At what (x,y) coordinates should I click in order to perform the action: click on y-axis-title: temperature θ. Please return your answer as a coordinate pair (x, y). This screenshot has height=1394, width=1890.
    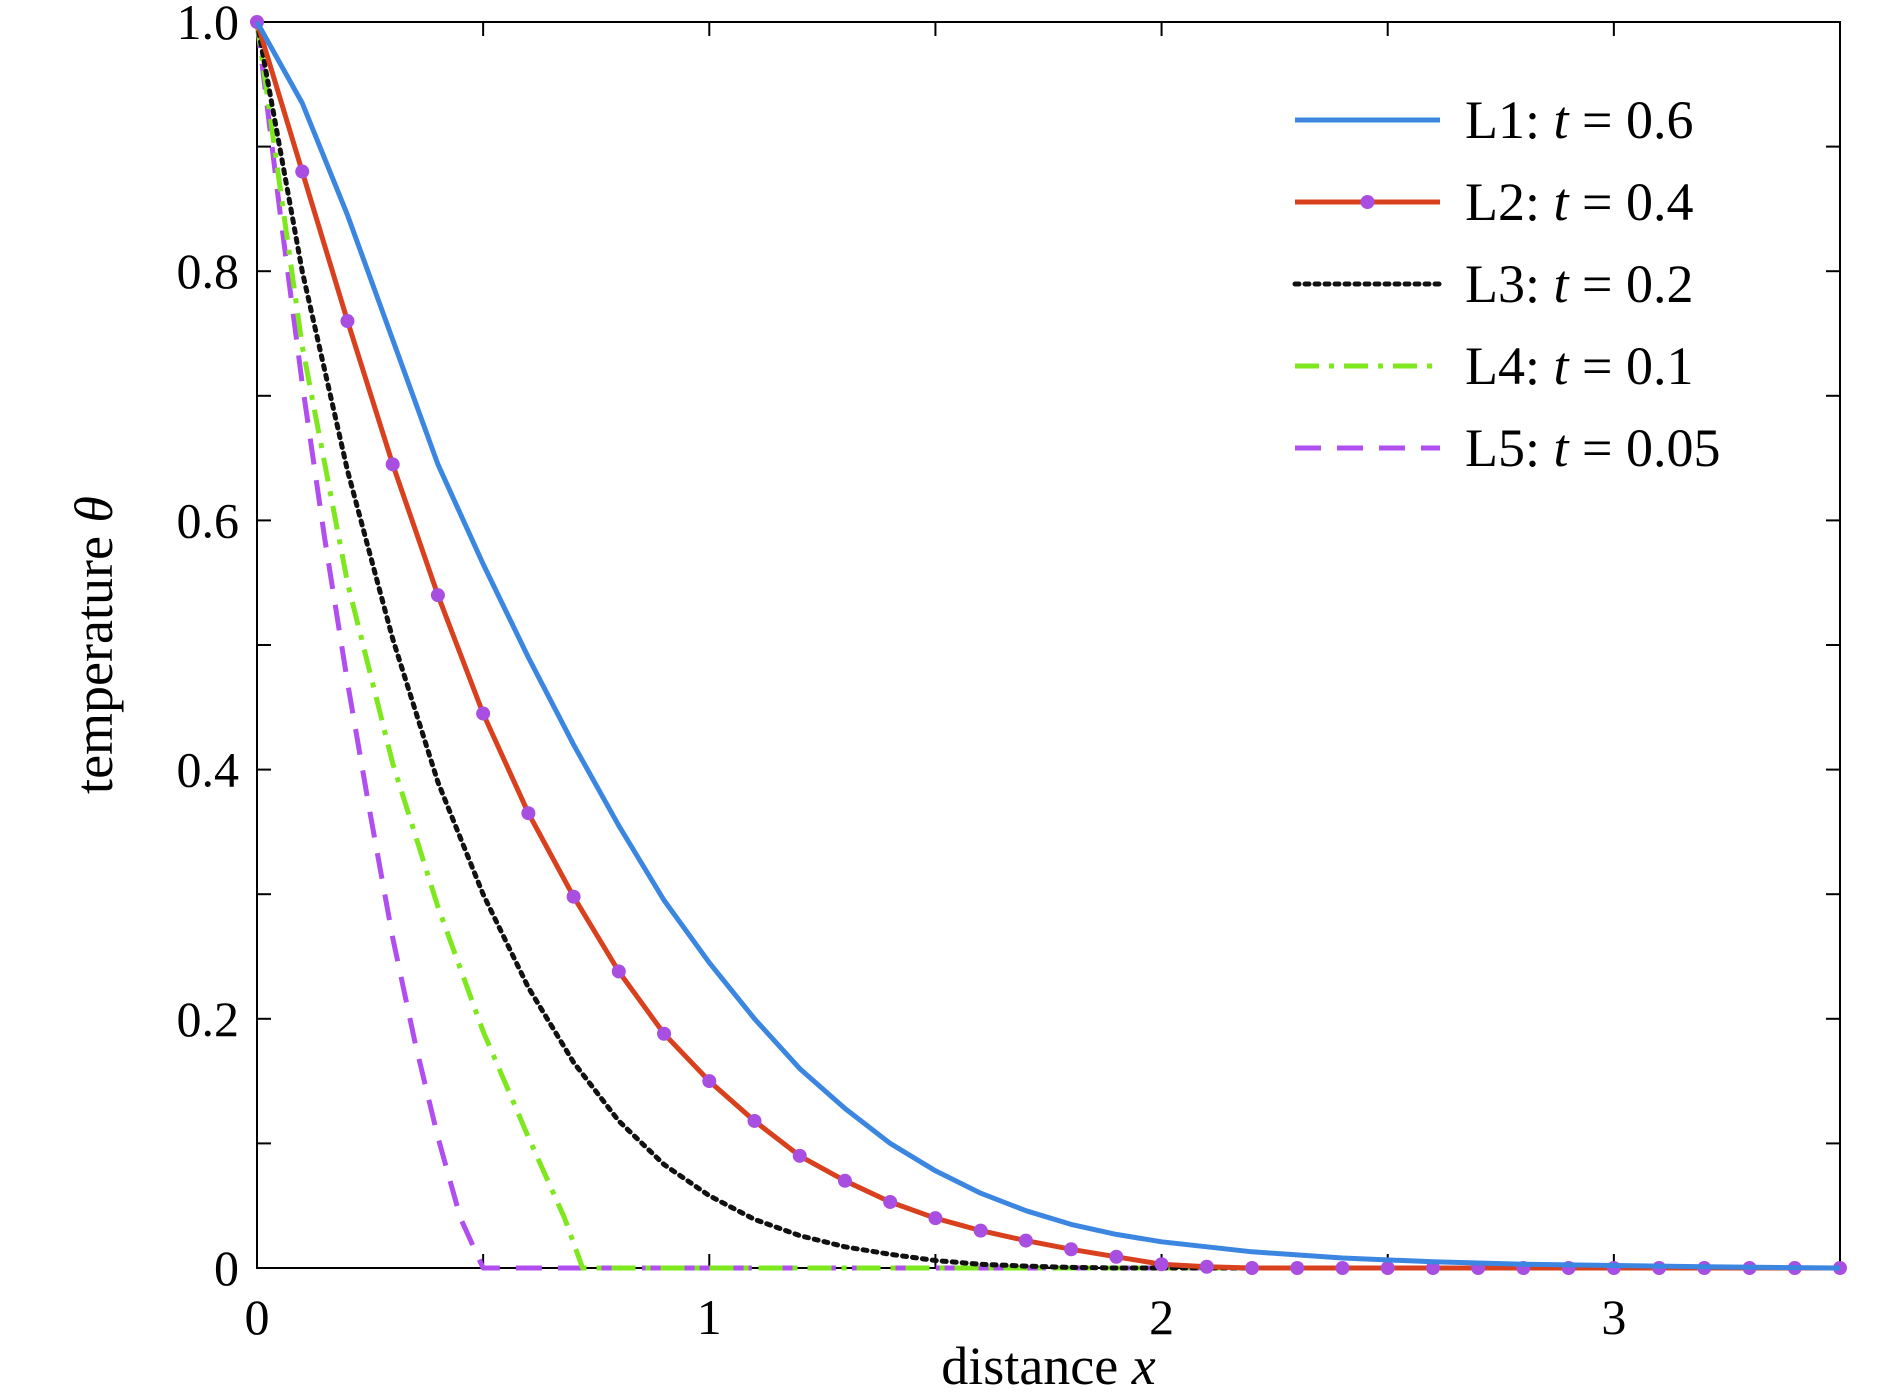
    Looking at the image, I should click on (94, 645).